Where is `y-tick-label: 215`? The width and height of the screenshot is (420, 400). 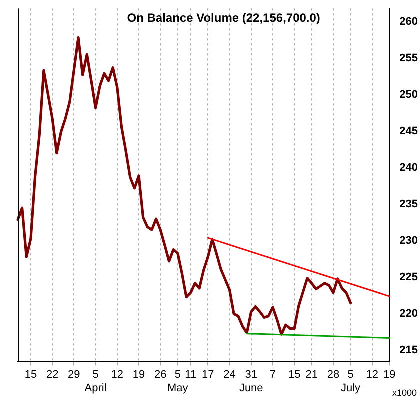 y-tick-label: 215 is located at coordinates (409, 350).